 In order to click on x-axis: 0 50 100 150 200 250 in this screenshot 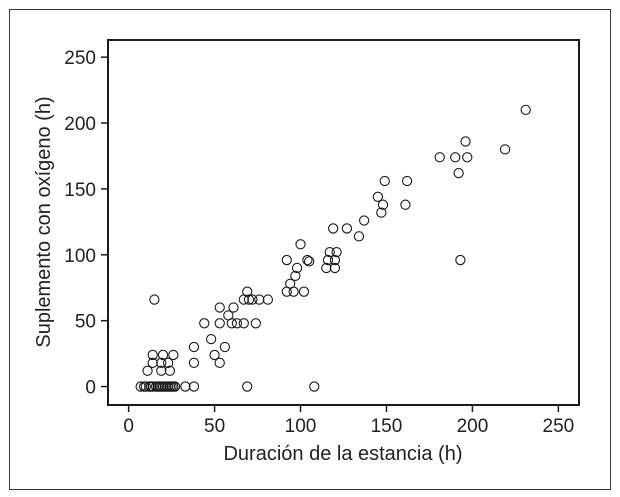, I will do `click(348, 421)`.